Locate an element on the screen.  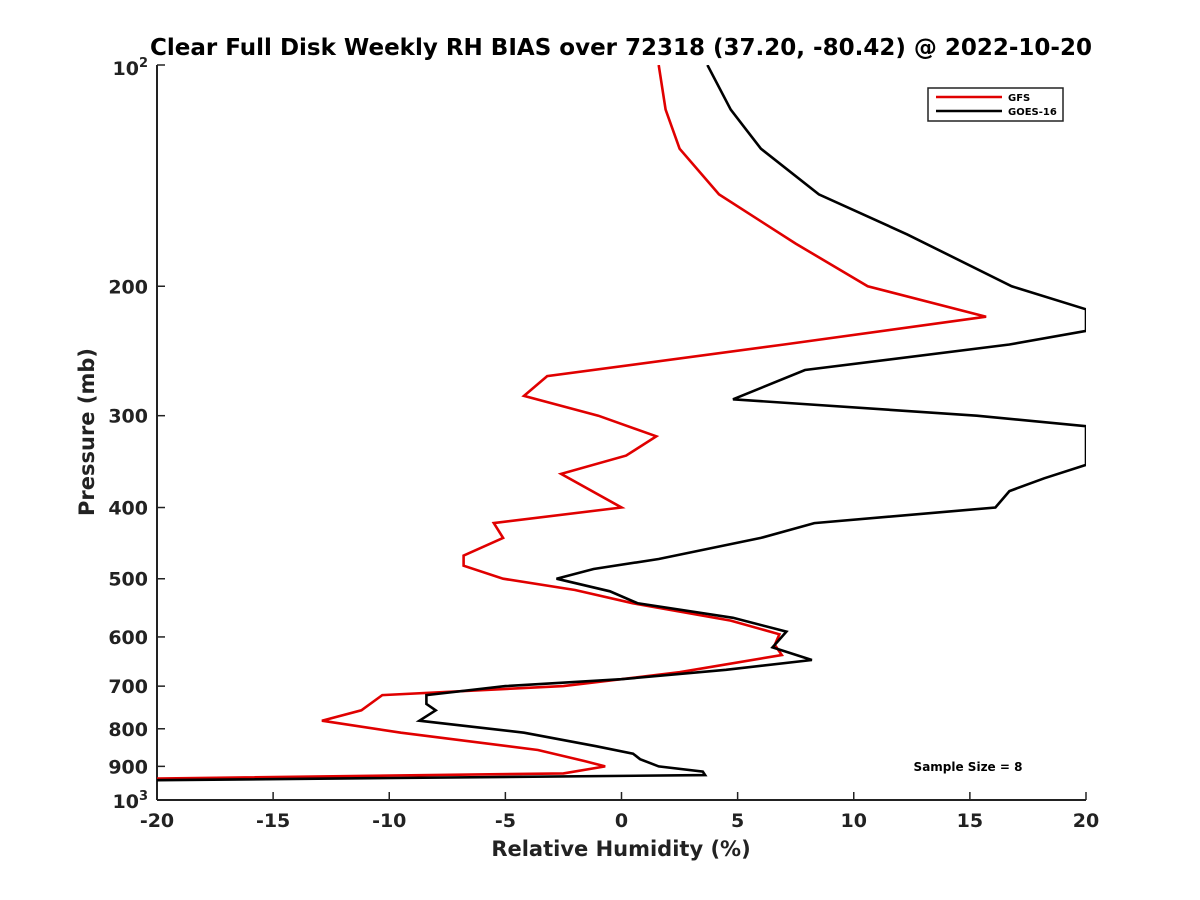
y-axis-label: Pressure (mb) is located at coordinates (87, 432).